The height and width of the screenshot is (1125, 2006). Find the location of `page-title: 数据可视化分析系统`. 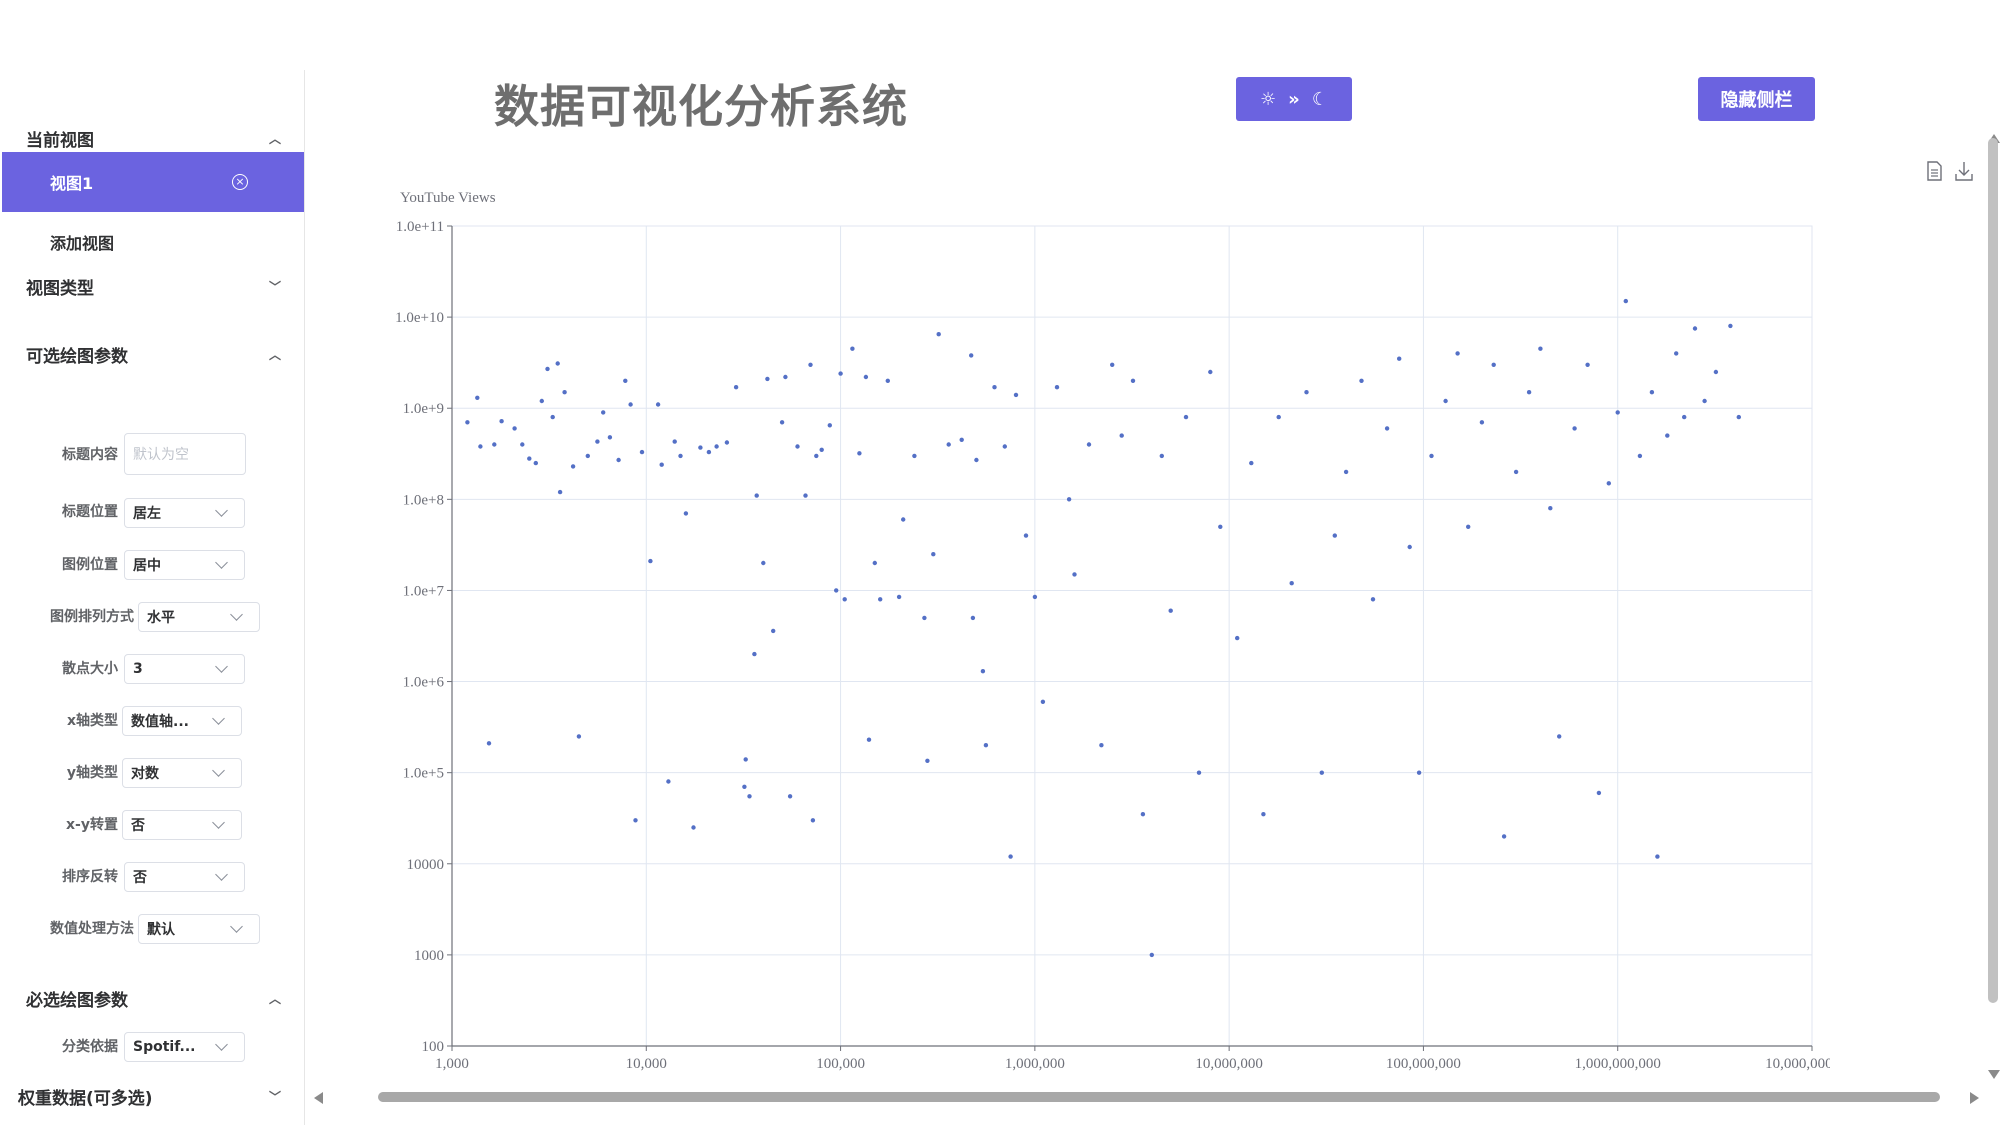

page-title: 数据可视化分析系统 is located at coordinates (701, 102).